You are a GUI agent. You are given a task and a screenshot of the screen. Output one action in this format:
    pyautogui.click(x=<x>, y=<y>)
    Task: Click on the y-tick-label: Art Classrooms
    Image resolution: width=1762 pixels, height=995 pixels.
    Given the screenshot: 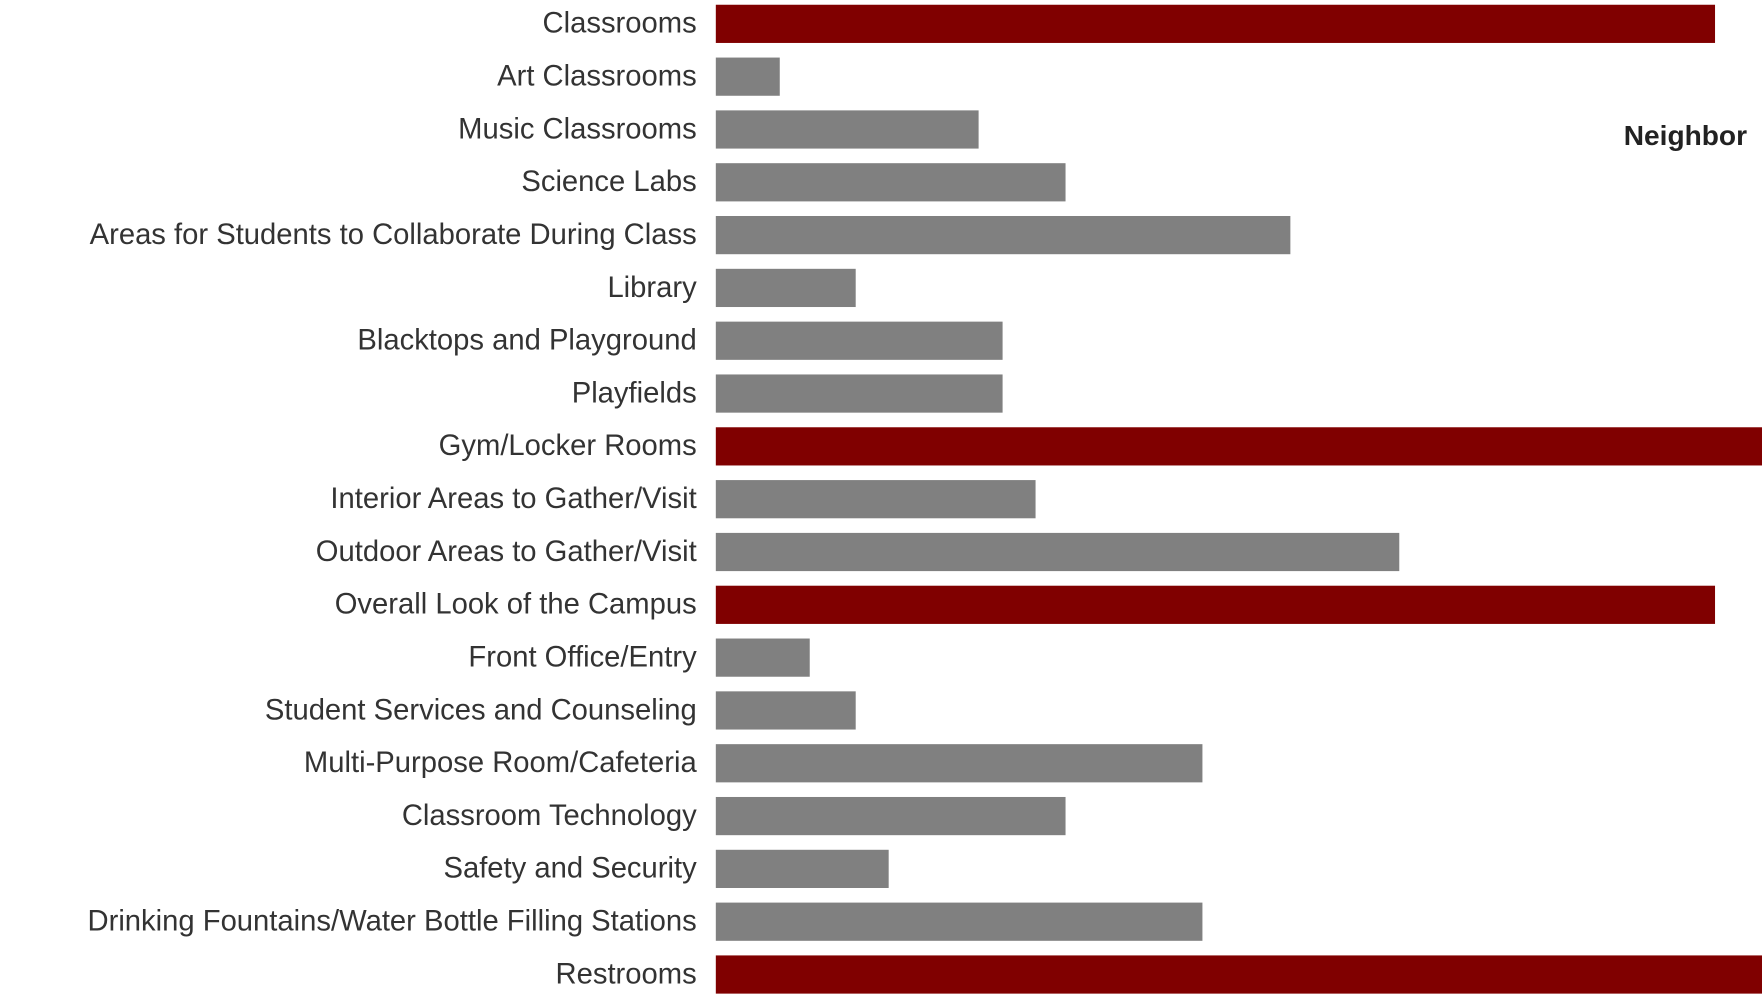 What is the action you would take?
    pyautogui.click(x=597, y=77)
    